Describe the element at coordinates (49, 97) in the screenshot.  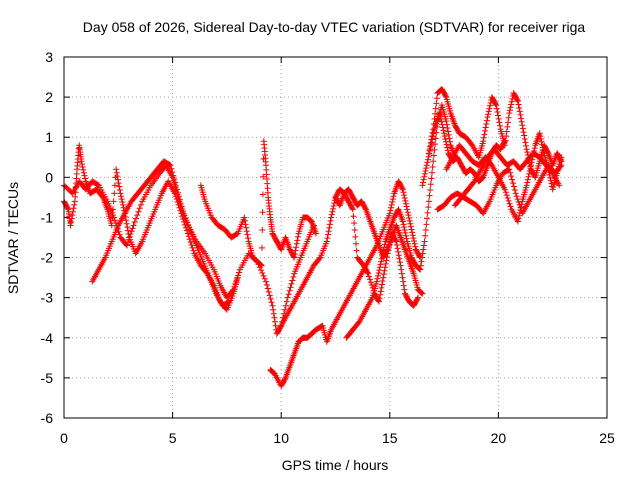
I see `y-tick-label: 2` at that location.